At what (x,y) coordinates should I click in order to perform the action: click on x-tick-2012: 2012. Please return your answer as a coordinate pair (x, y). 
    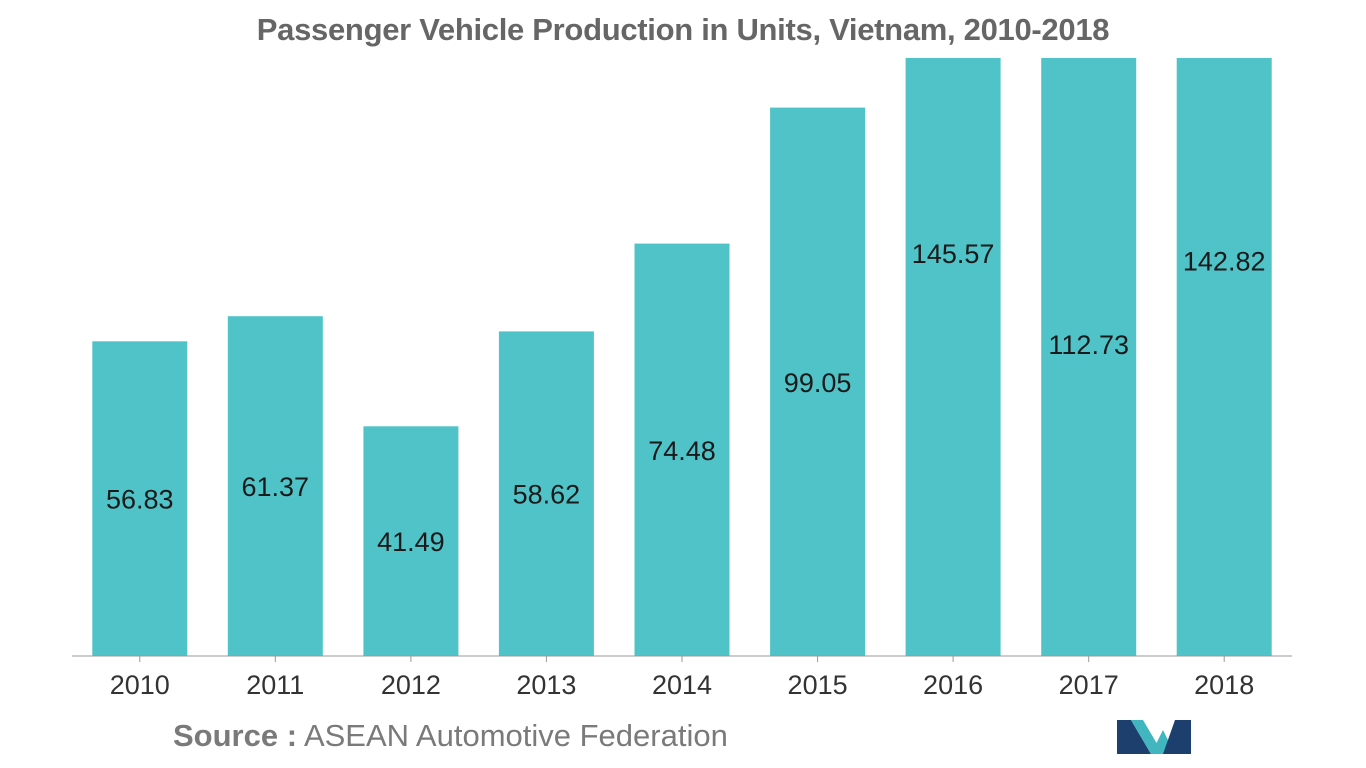
    Looking at the image, I should click on (411, 685).